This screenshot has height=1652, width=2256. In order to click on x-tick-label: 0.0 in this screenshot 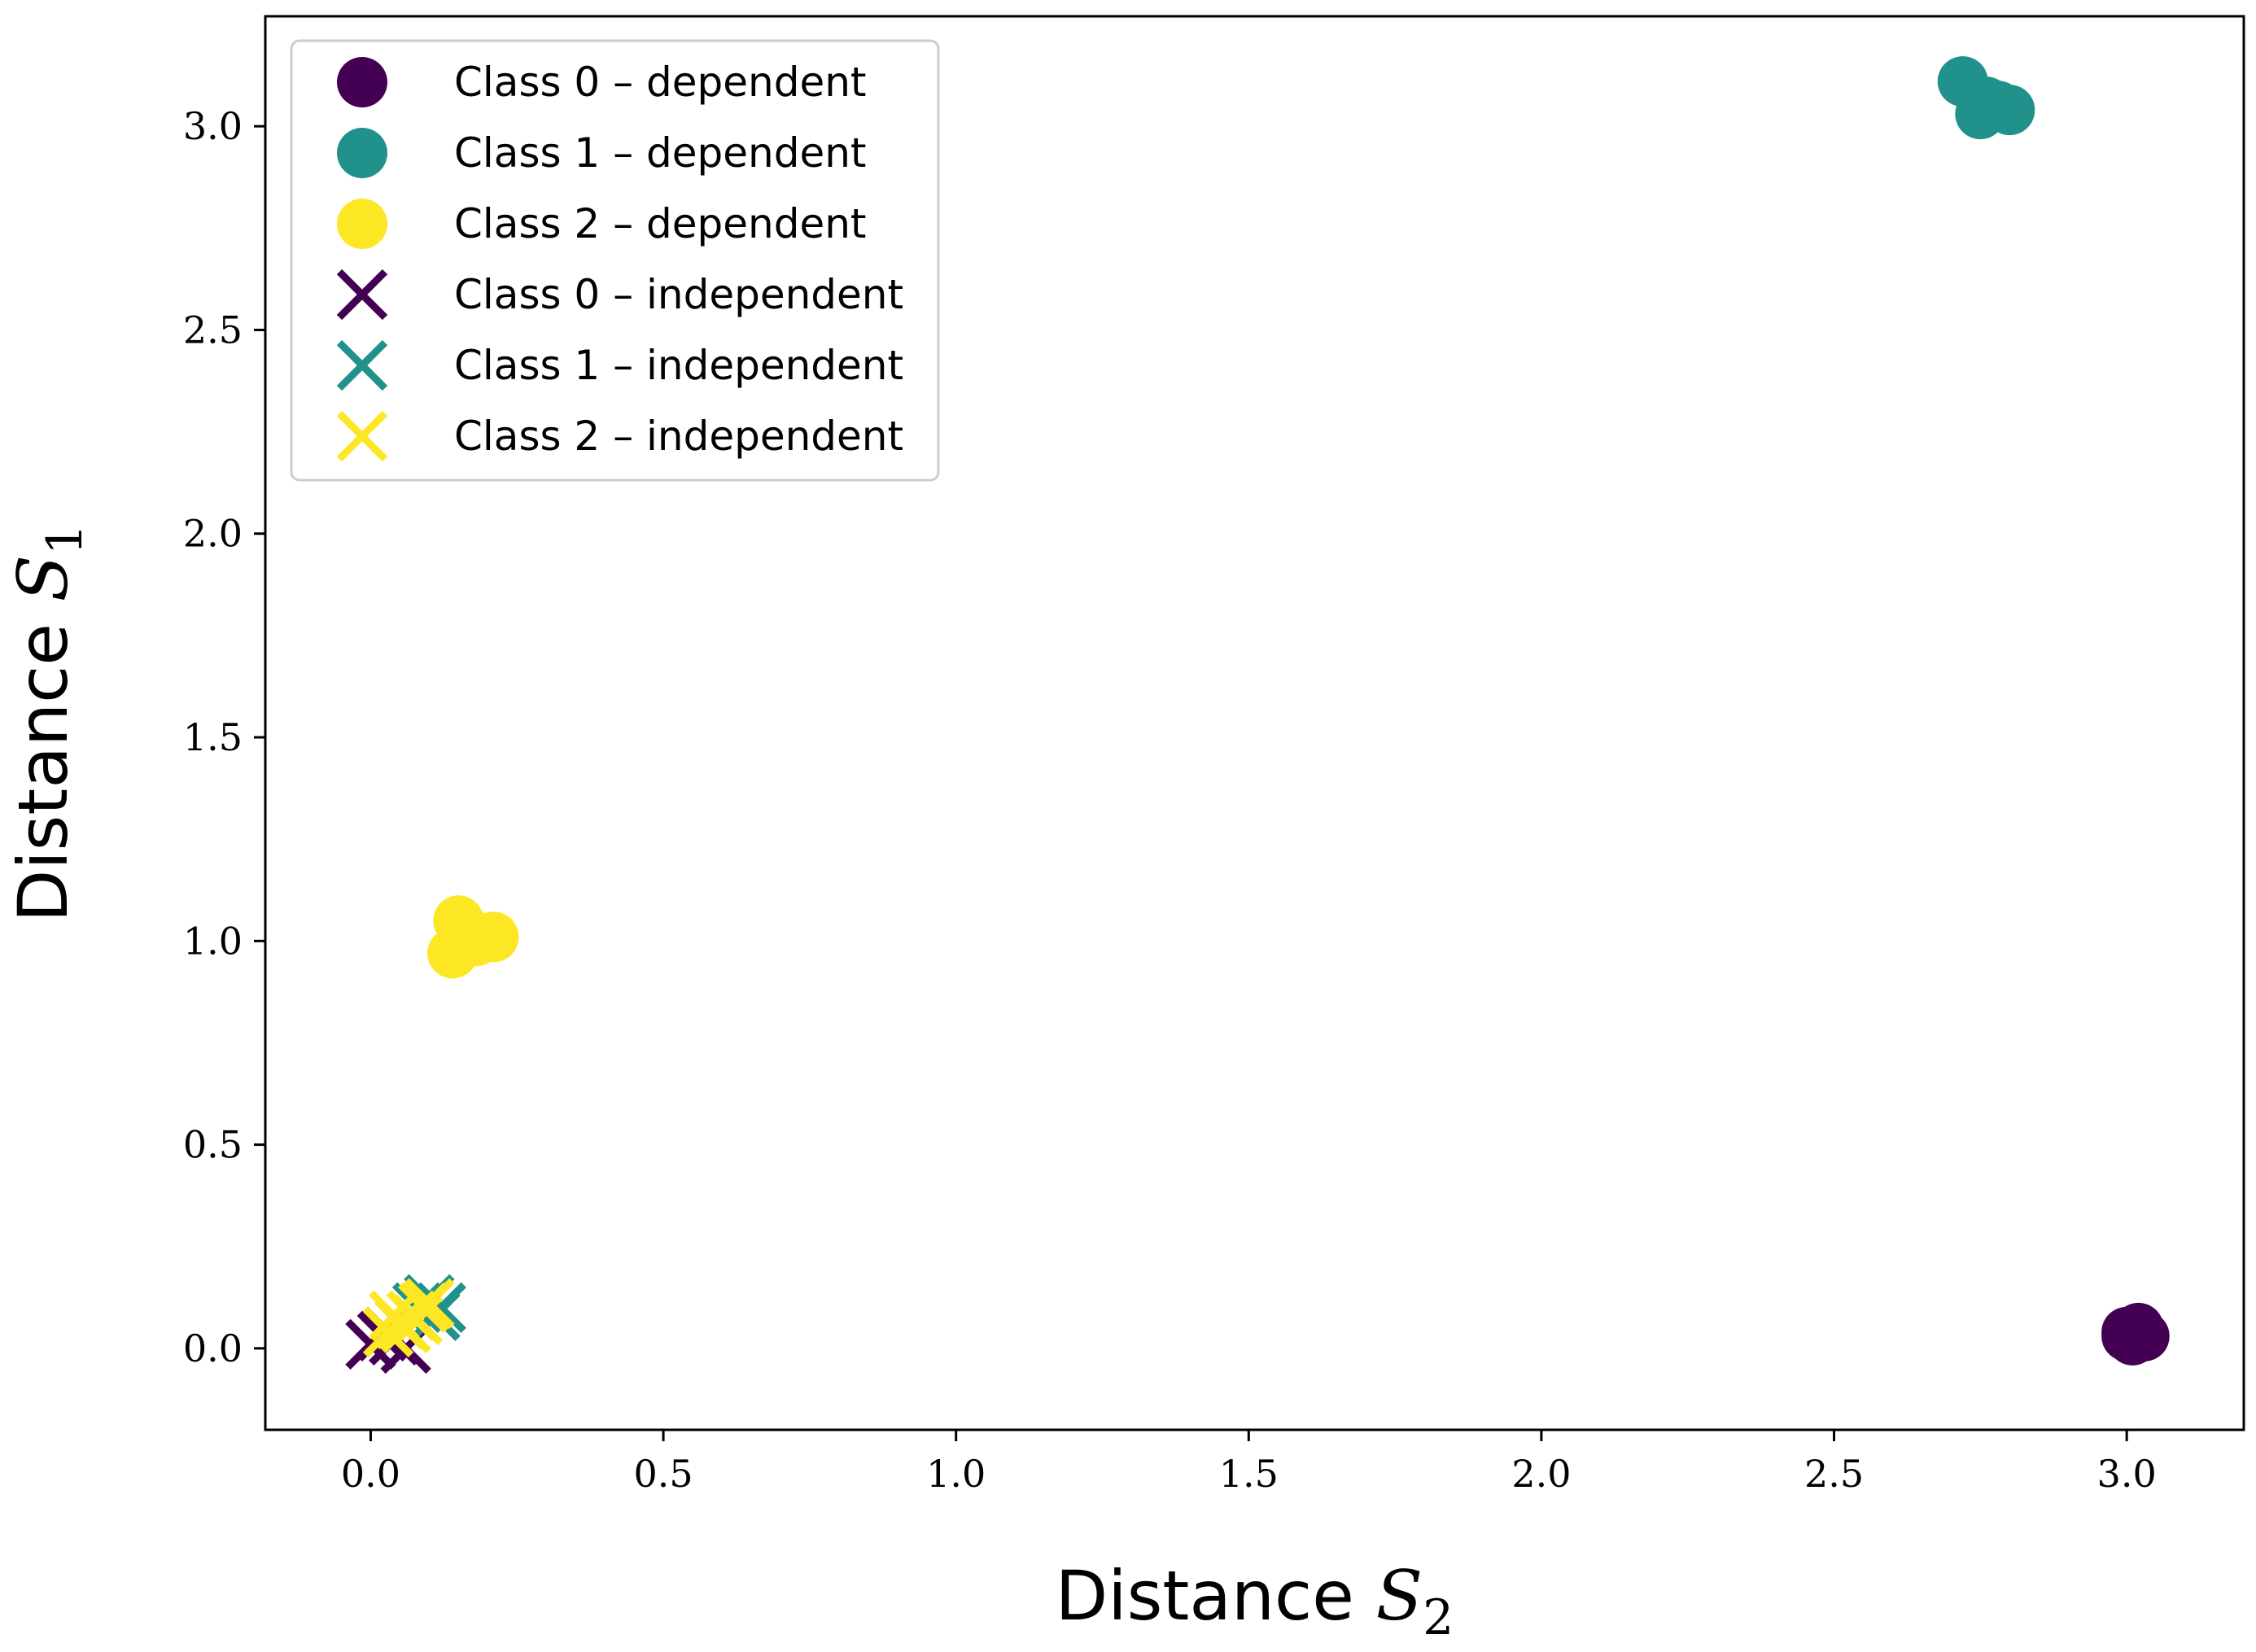, I will do `click(370, 1474)`.